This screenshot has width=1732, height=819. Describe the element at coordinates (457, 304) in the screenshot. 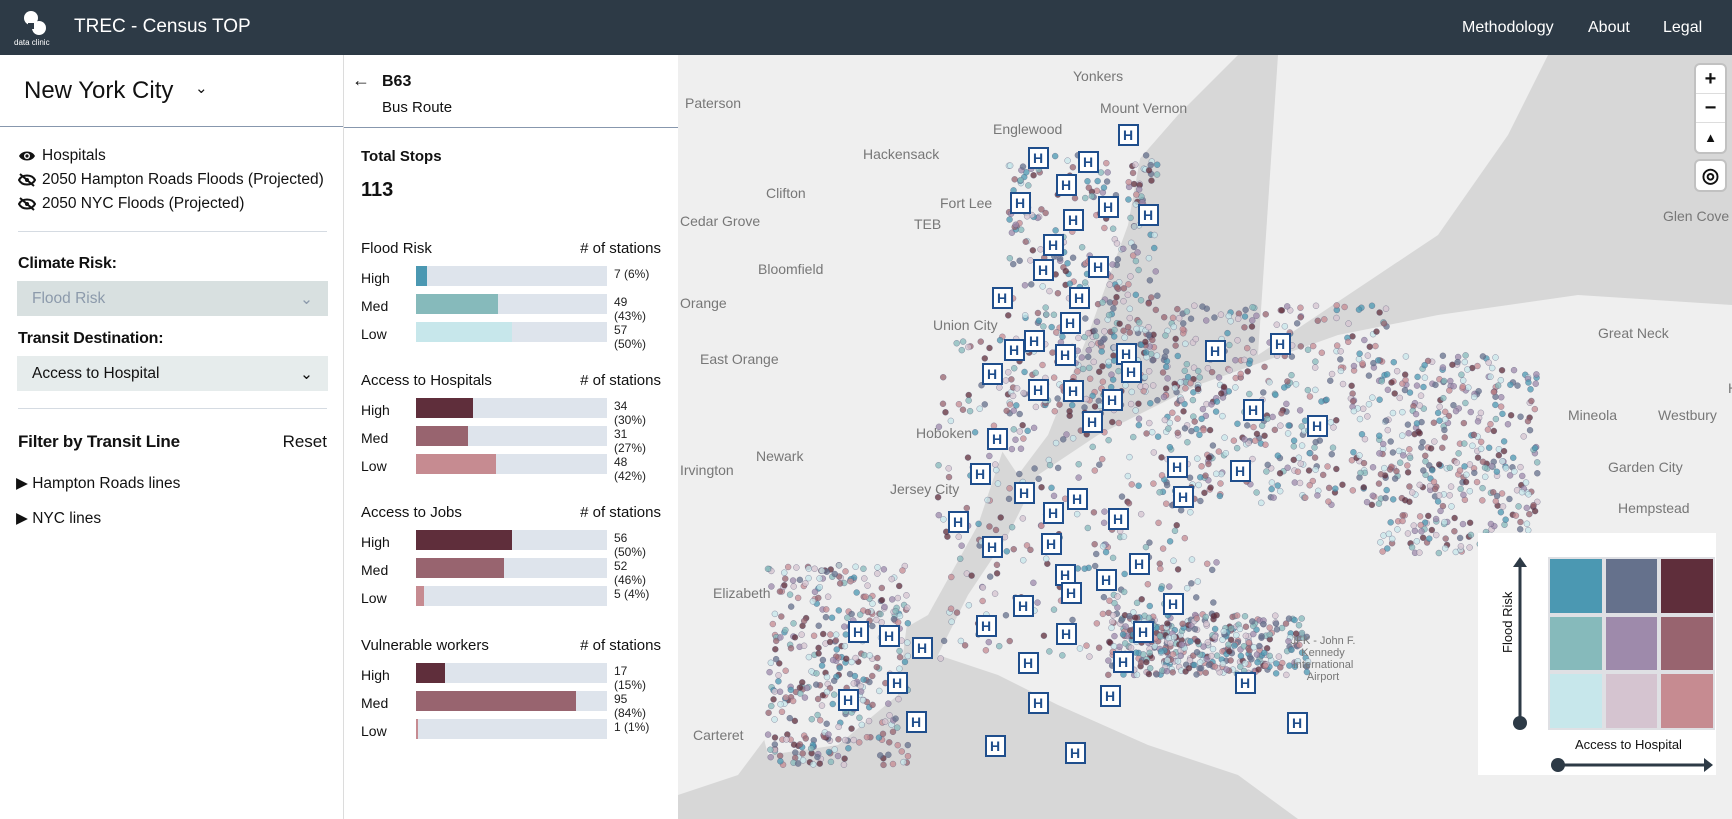

I see `bar-fill` at that location.